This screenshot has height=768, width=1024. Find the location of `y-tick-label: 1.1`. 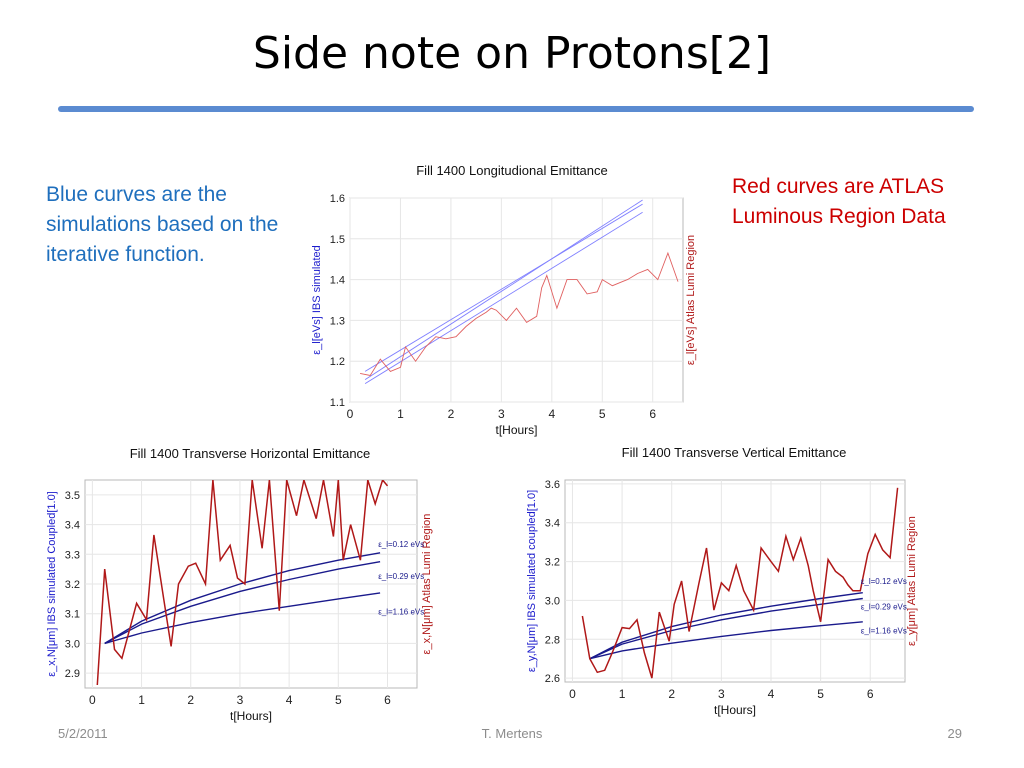

y-tick-label: 1.1 is located at coordinates (337, 403).